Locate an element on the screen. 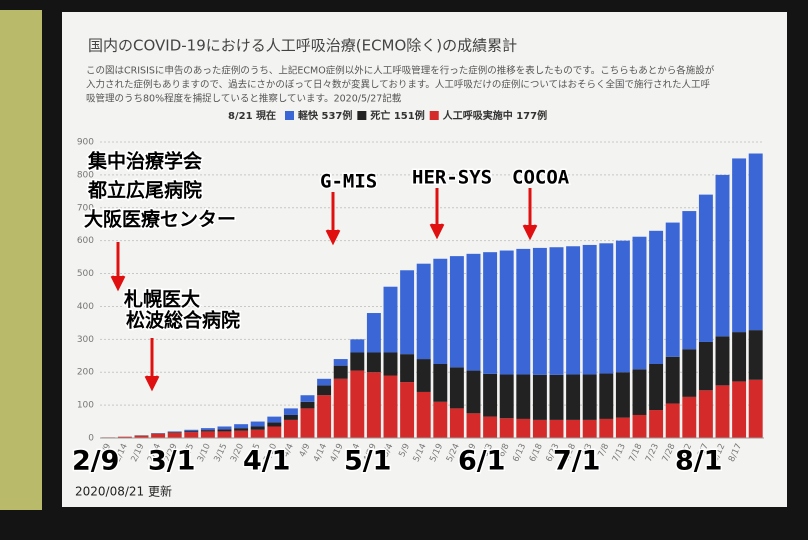 The height and width of the screenshot is (540, 808). y-tick-label: 500 is located at coordinates (85, 274).